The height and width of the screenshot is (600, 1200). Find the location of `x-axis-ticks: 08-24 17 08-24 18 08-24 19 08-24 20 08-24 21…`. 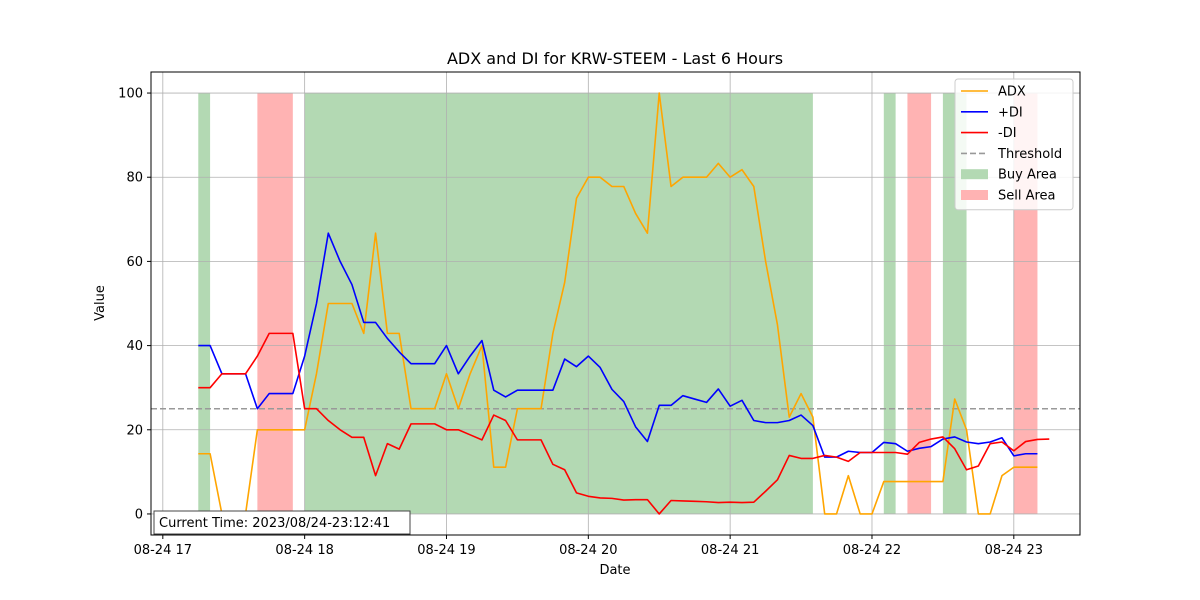

x-axis-ticks: 08-24 17 08-24 18 08-24 19 08-24 20 08-24 21… is located at coordinates (588, 546).